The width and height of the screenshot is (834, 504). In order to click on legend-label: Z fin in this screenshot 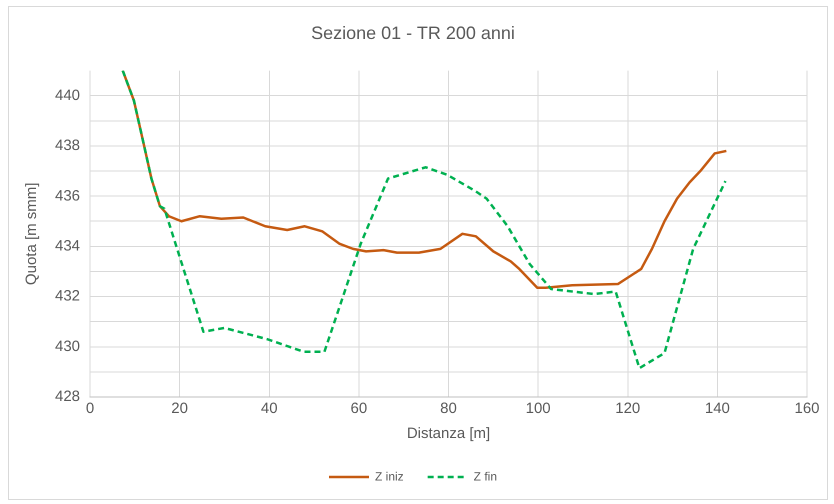, I will do `click(486, 476)`.